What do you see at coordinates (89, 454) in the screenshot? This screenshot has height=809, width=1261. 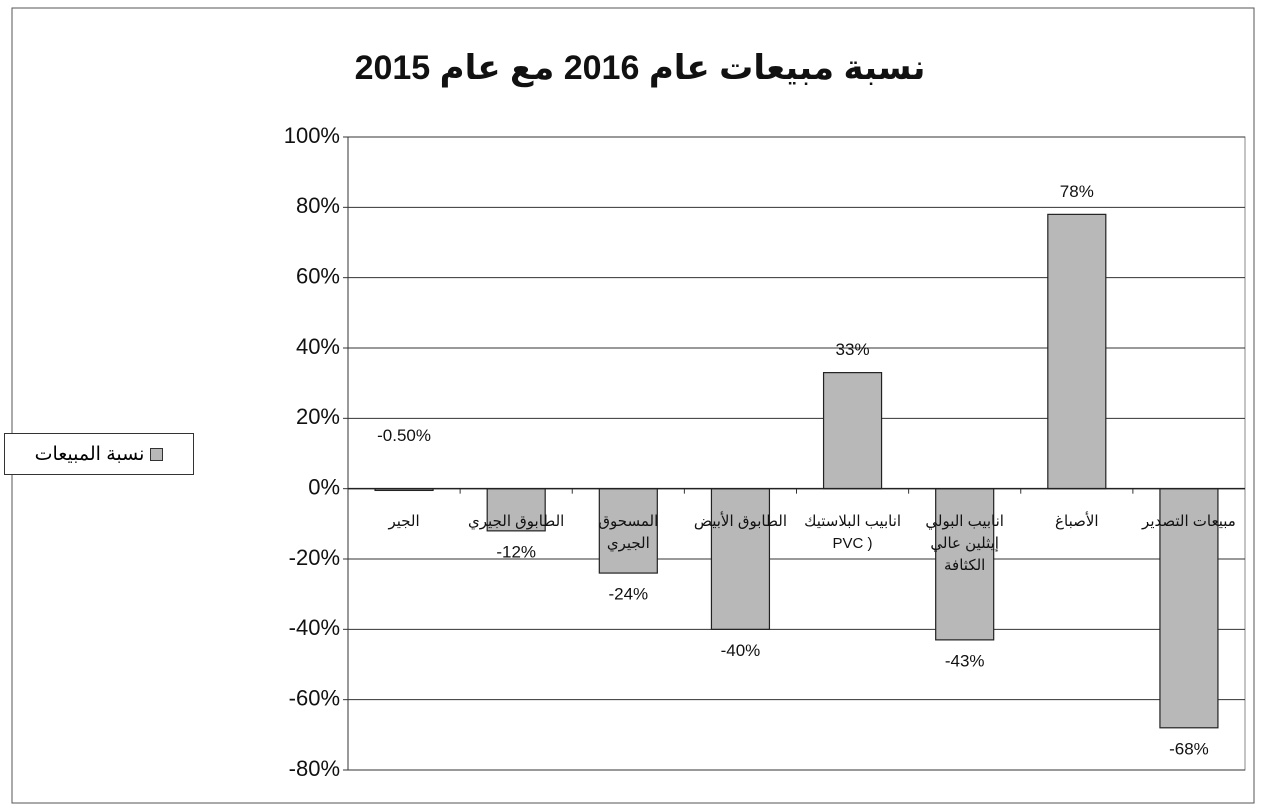 I see `legend-label: نسبة المبيعات` at bounding box center [89, 454].